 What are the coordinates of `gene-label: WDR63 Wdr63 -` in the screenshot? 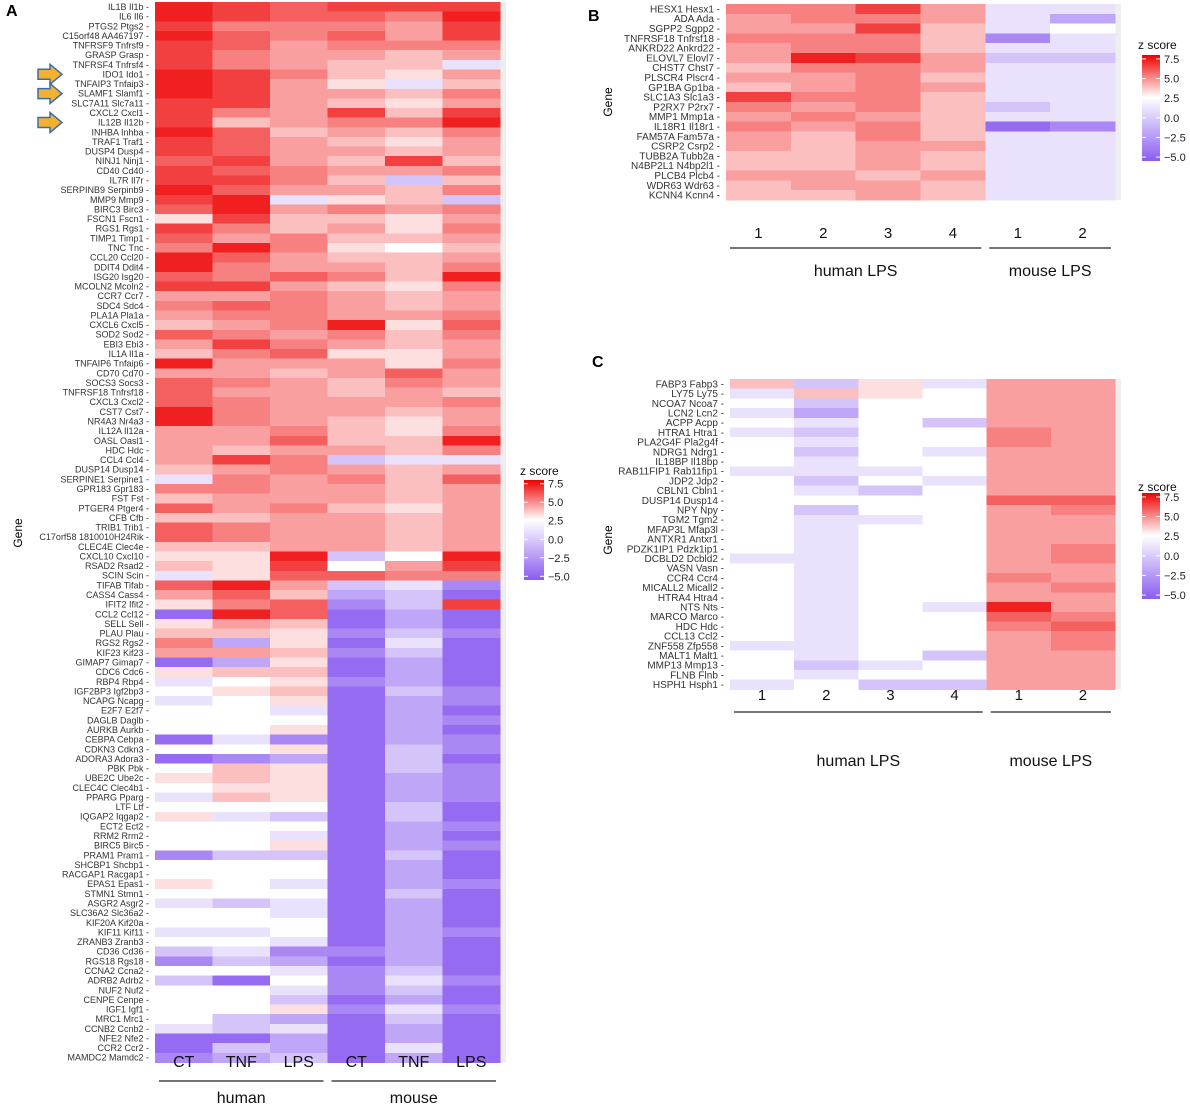 It's located at (683, 186).